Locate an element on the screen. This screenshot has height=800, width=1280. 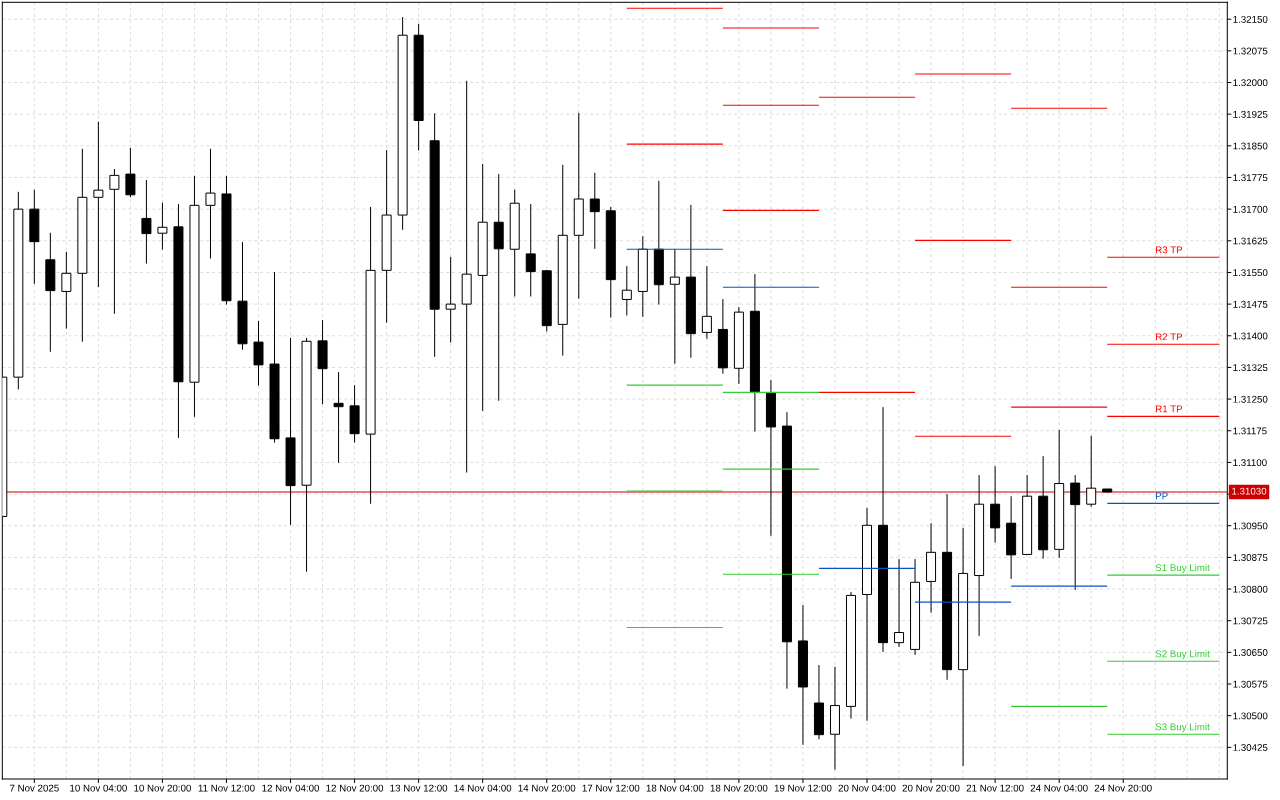
y-tick-label: 1.31400 is located at coordinates (1250, 336).